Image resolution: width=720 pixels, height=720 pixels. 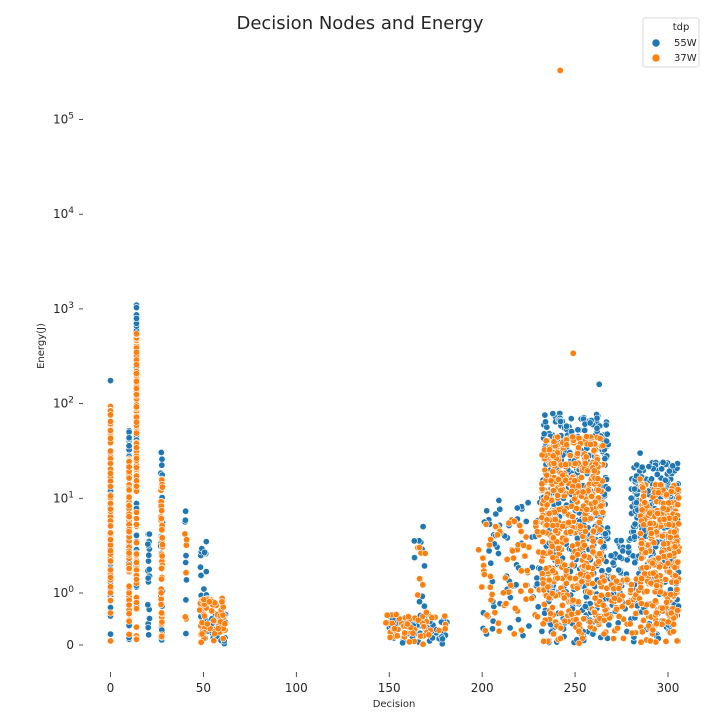 What do you see at coordinates (203, 688) in the screenshot?
I see `x-tick-label: 50` at bounding box center [203, 688].